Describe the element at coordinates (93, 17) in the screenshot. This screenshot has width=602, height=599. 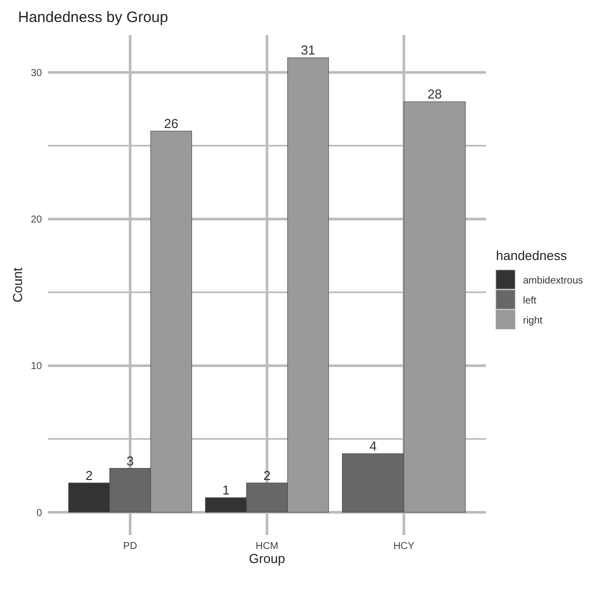
I see `chart-title: Handedness by Group` at that location.